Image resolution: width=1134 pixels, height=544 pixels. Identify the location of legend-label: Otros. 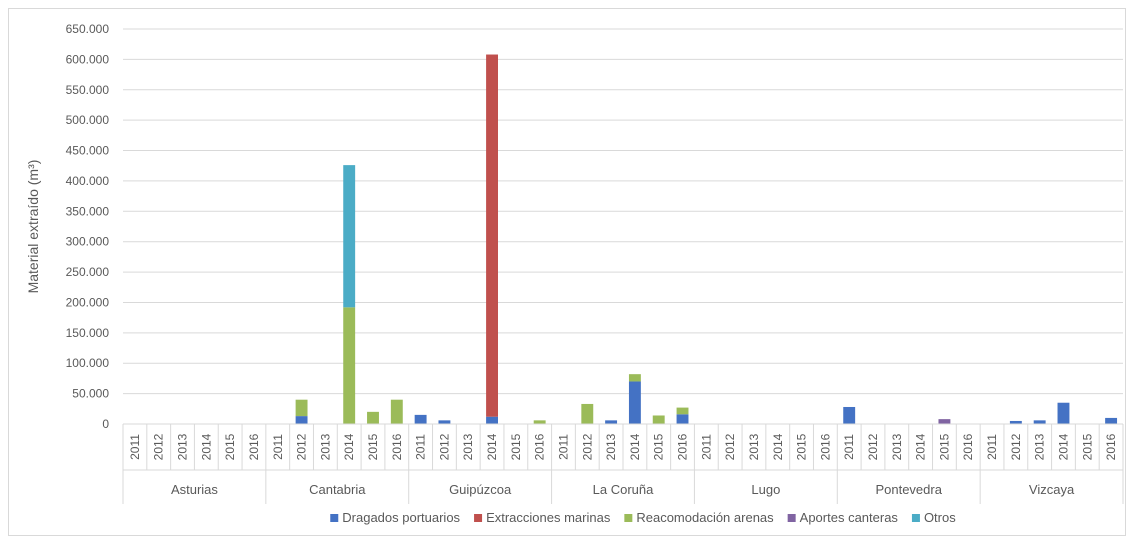
(940, 517).